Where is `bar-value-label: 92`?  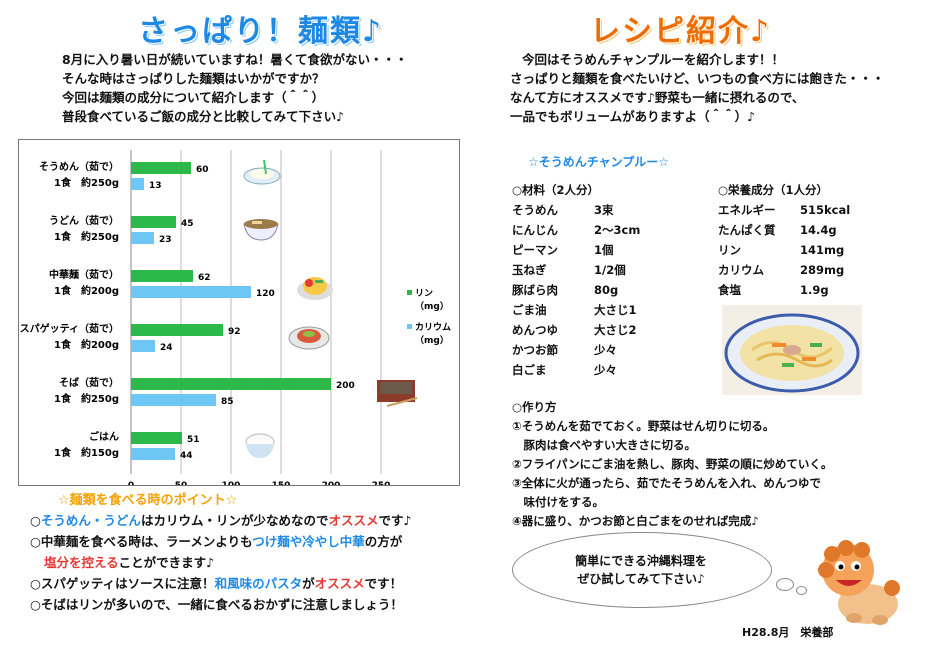 bar-value-label: 92 is located at coordinates (234, 332).